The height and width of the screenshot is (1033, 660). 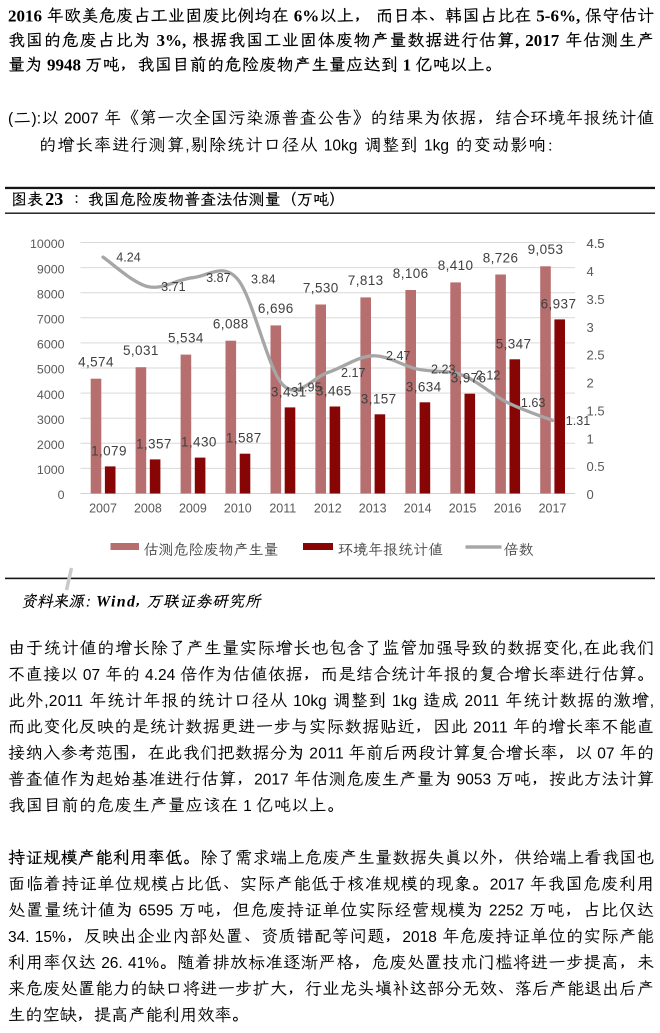 What do you see at coordinates (54, 199) in the screenshot?
I see `svg-text: 23` at bounding box center [54, 199].